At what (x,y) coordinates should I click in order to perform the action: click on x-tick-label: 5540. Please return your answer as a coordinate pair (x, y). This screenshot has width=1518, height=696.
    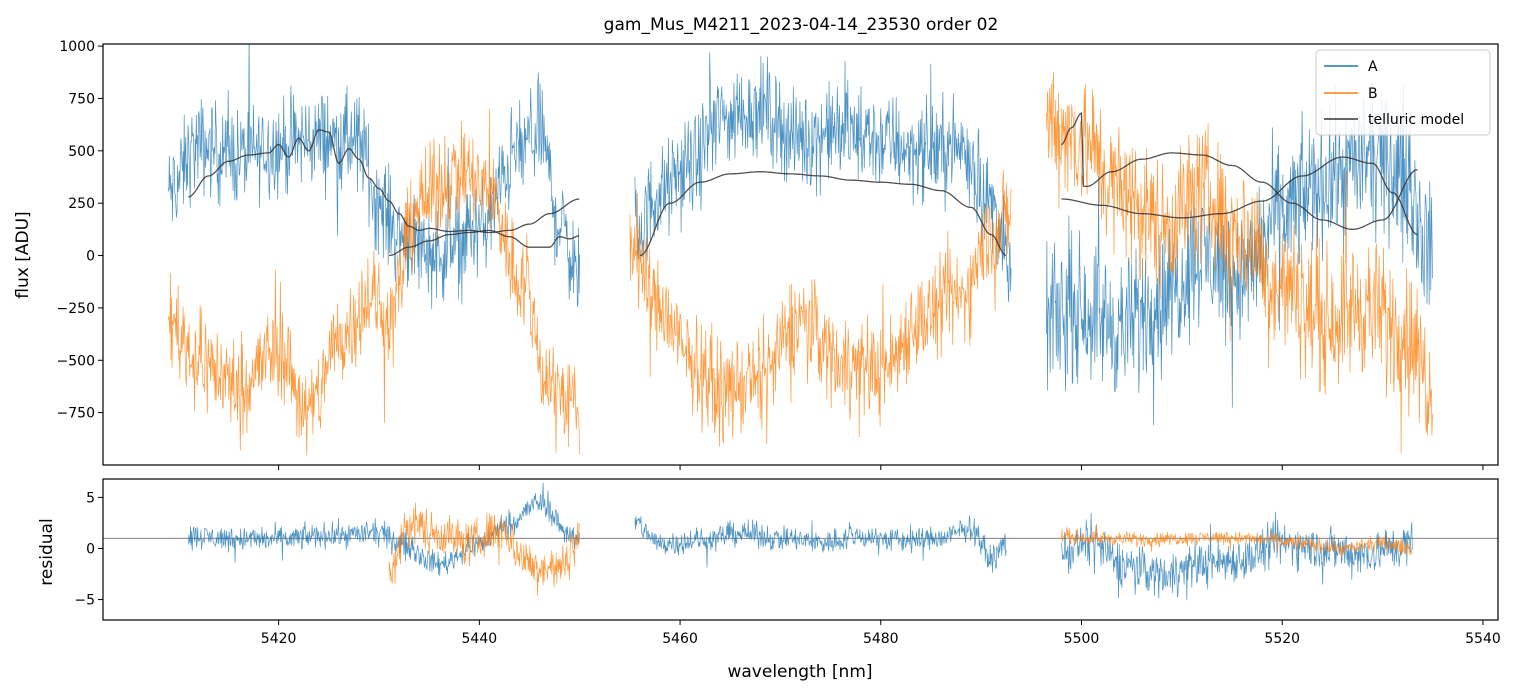
    Looking at the image, I should click on (1483, 639).